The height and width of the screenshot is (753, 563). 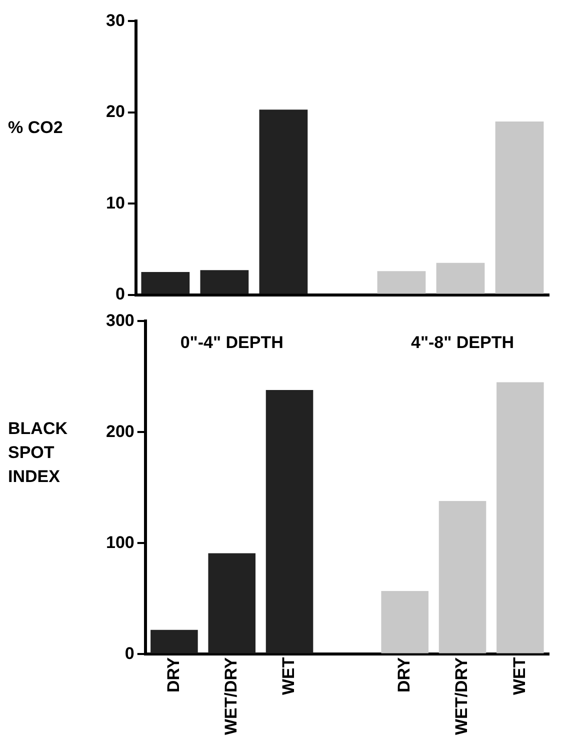 What do you see at coordinates (232, 342) in the screenshot?
I see `text: 0"-4" DEPTH` at bounding box center [232, 342].